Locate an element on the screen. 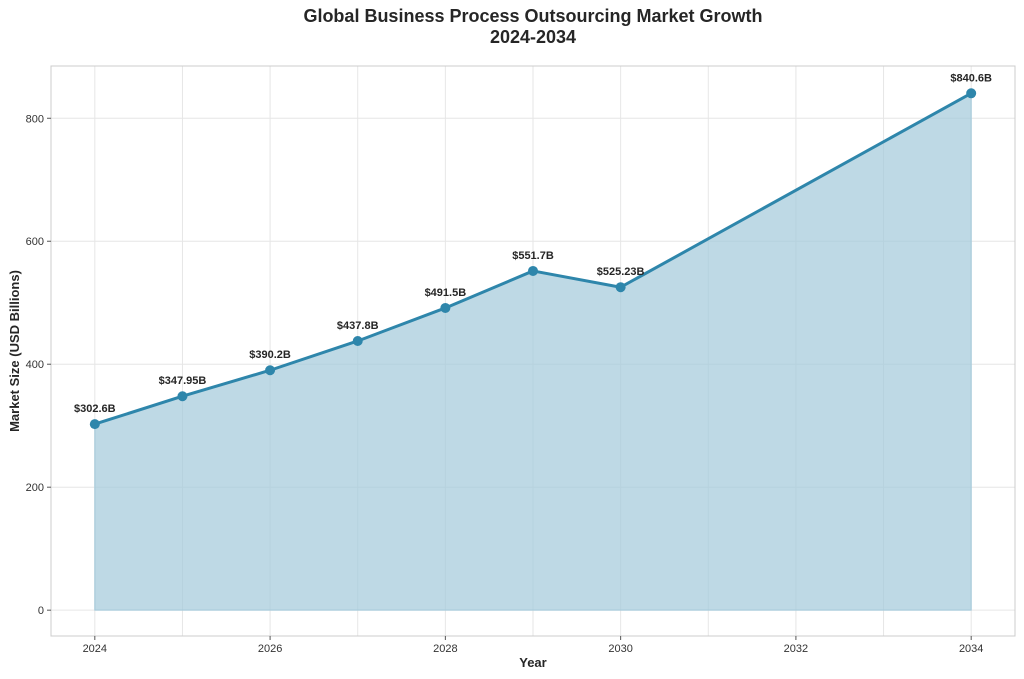 The width and height of the screenshot is (1024, 679). data-label: $347.95B is located at coordinates (183, 381).